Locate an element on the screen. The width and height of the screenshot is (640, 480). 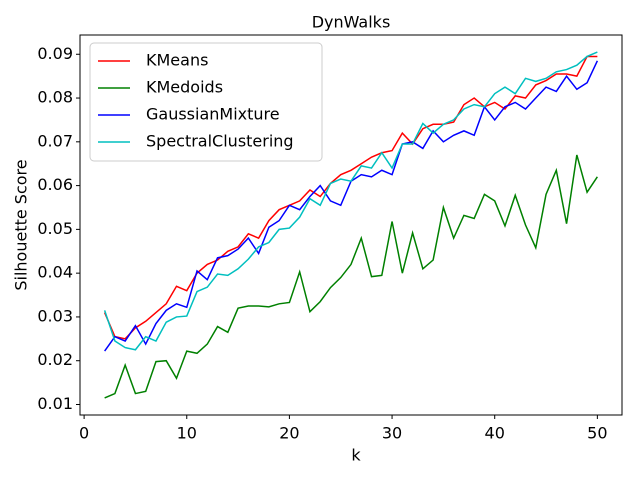
x-tick-label: 30 is located at coordinates (392, 433).